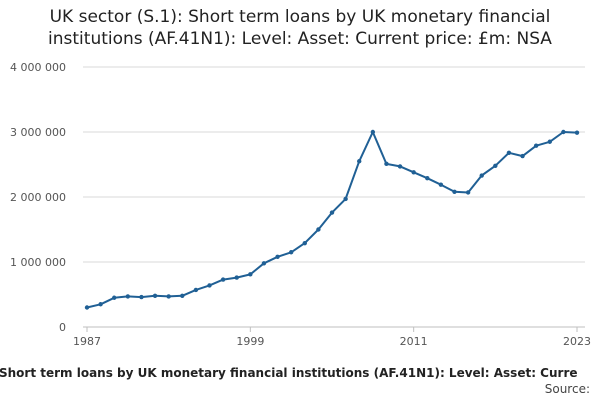 The height and width of the screenshot is (400, 600). What do you see at coordinates (577, 341) in the screenshot?
I see `x-tick-label: 2023` at bounding box center [577, 341].